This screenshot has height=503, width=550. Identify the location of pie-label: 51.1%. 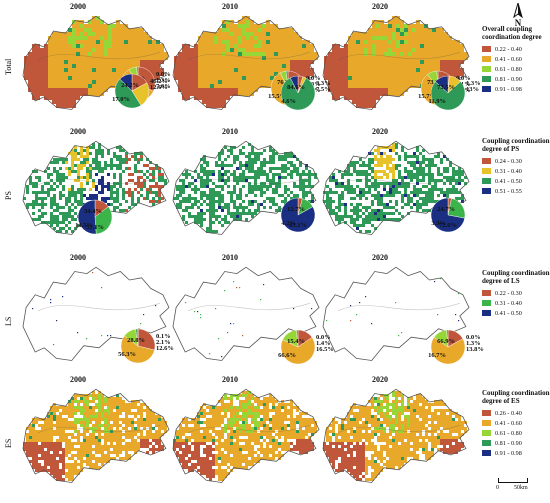
(95, 227).